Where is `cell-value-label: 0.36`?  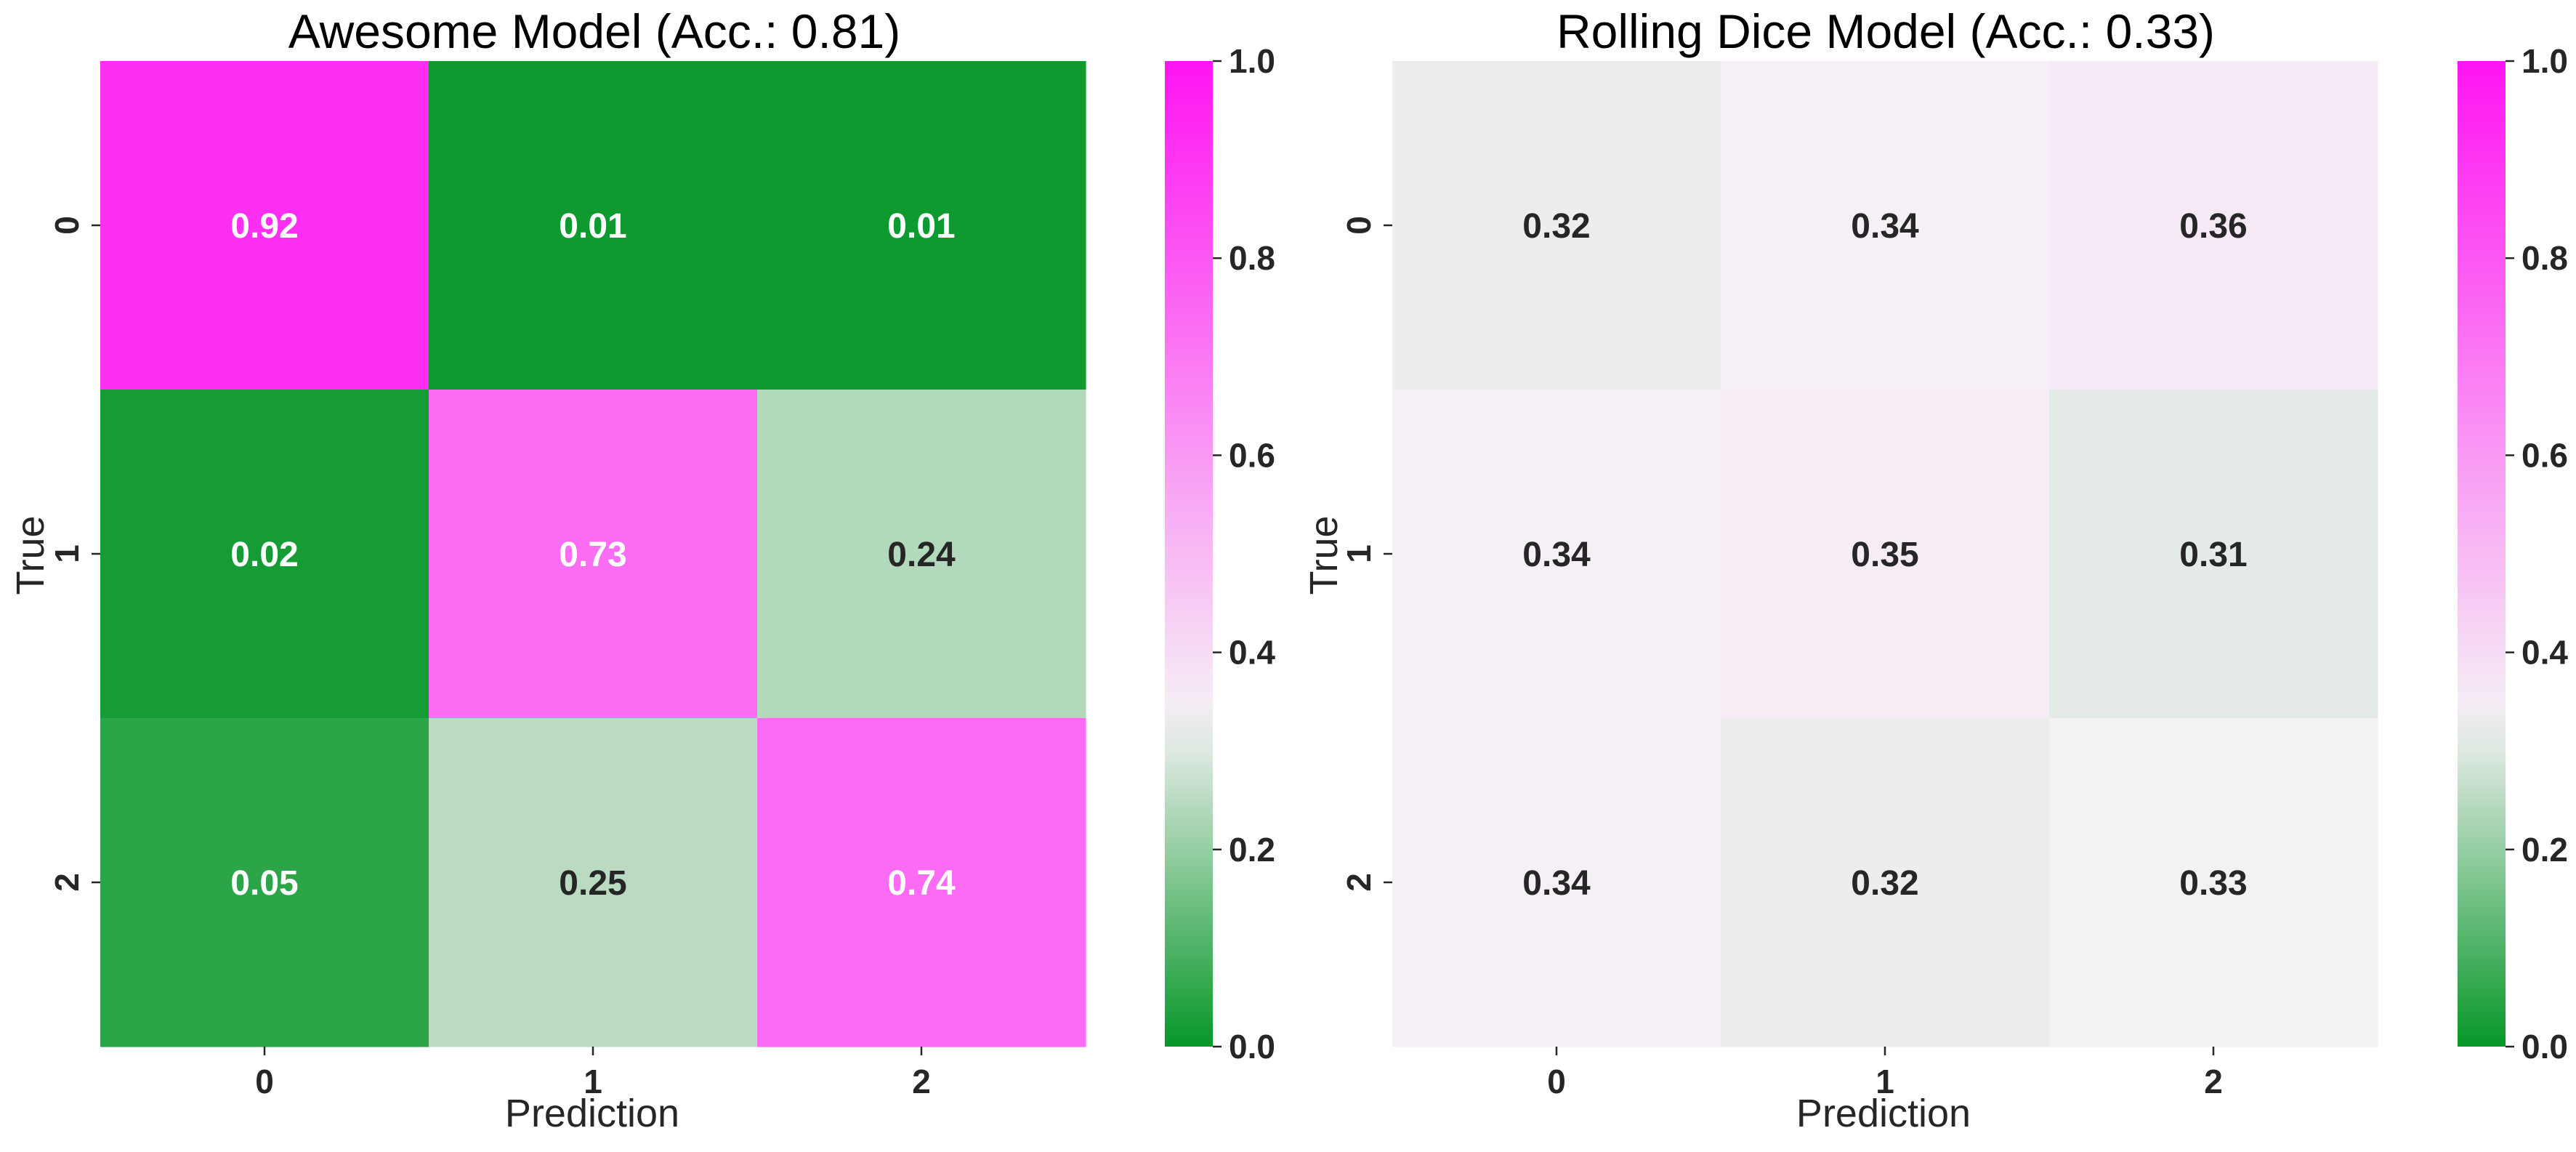
cell-value-label: 0.36 is located at coordinates (2213, 226).